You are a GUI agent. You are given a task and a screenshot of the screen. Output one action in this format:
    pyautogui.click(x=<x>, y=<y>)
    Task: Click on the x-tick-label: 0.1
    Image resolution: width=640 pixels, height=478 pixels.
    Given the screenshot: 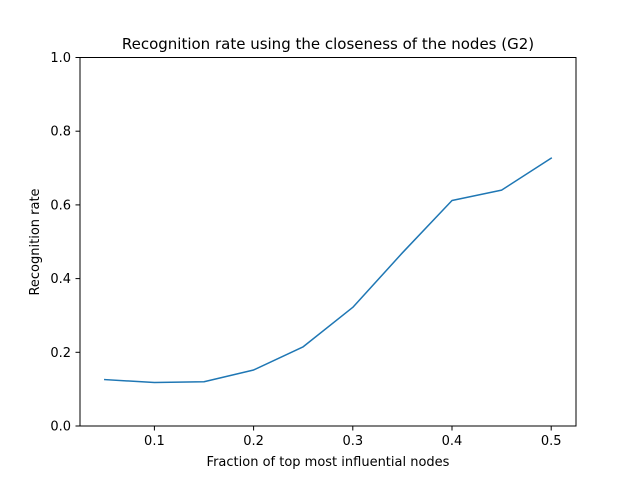 What is the action you would take?
    pyautogui.click(x=154, y=441)
    